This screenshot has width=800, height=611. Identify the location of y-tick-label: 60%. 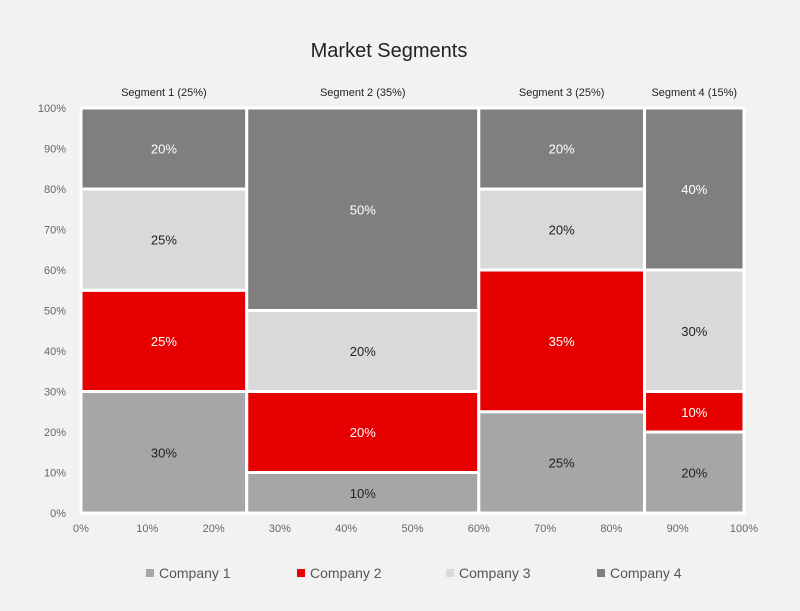
(55, 271).